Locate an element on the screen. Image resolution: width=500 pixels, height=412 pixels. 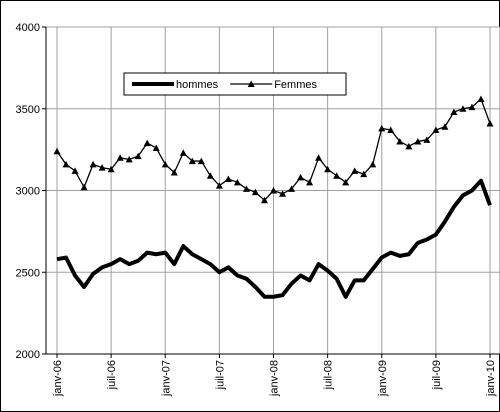
legend-label: hommes is located at coordinates (197, 85).